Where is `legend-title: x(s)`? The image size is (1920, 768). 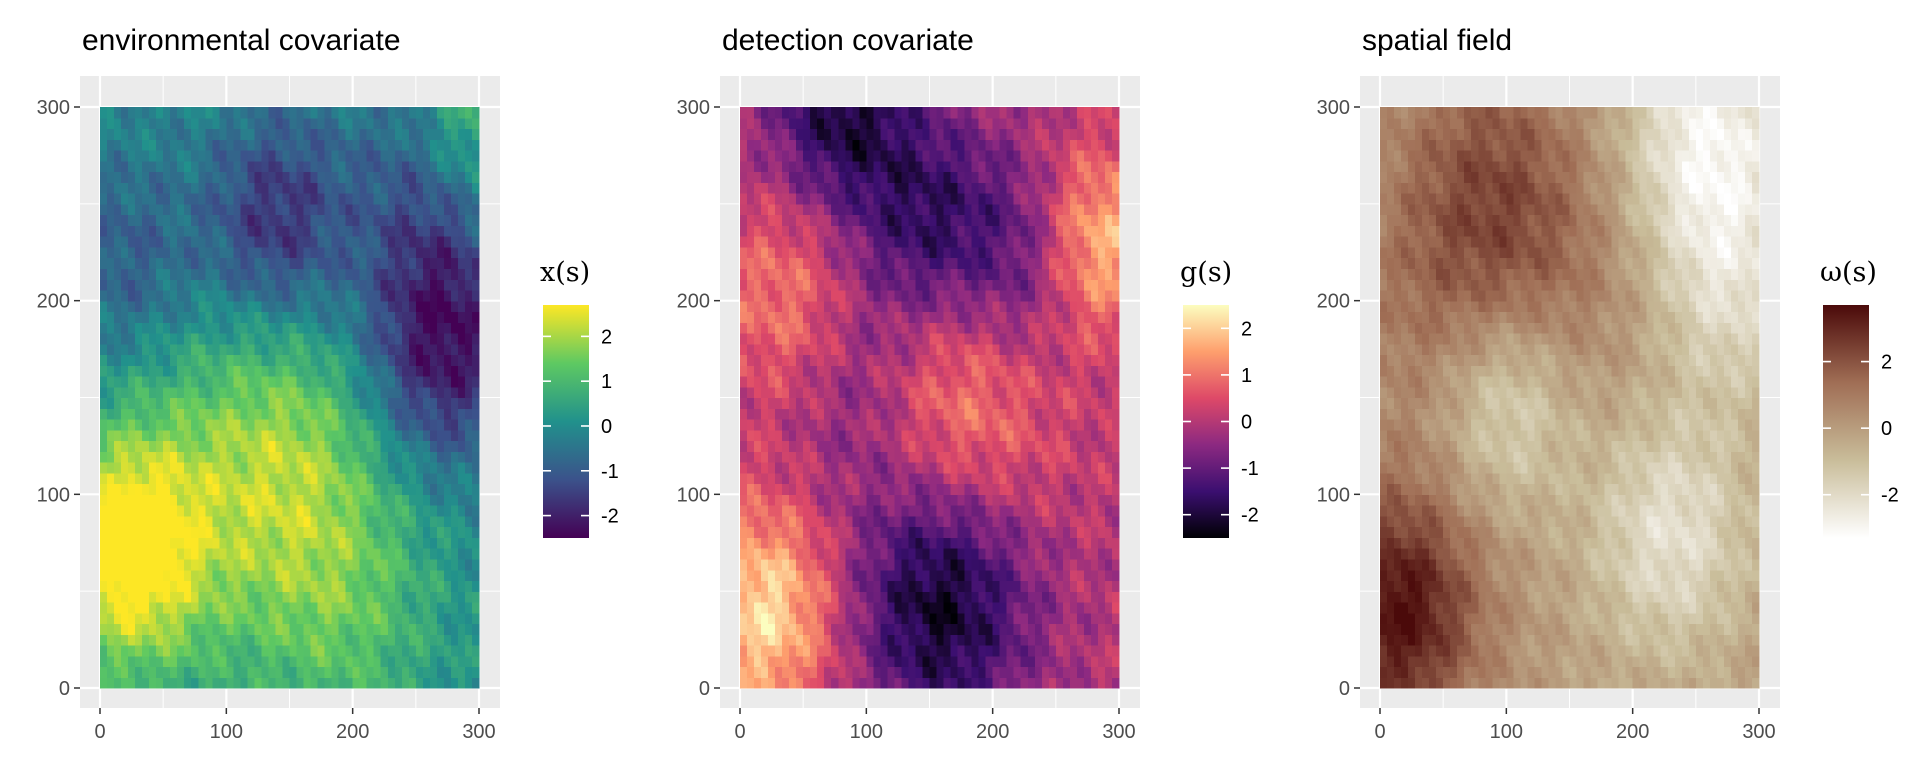
legend-title: x(s) is located at coordinates (565, 272).